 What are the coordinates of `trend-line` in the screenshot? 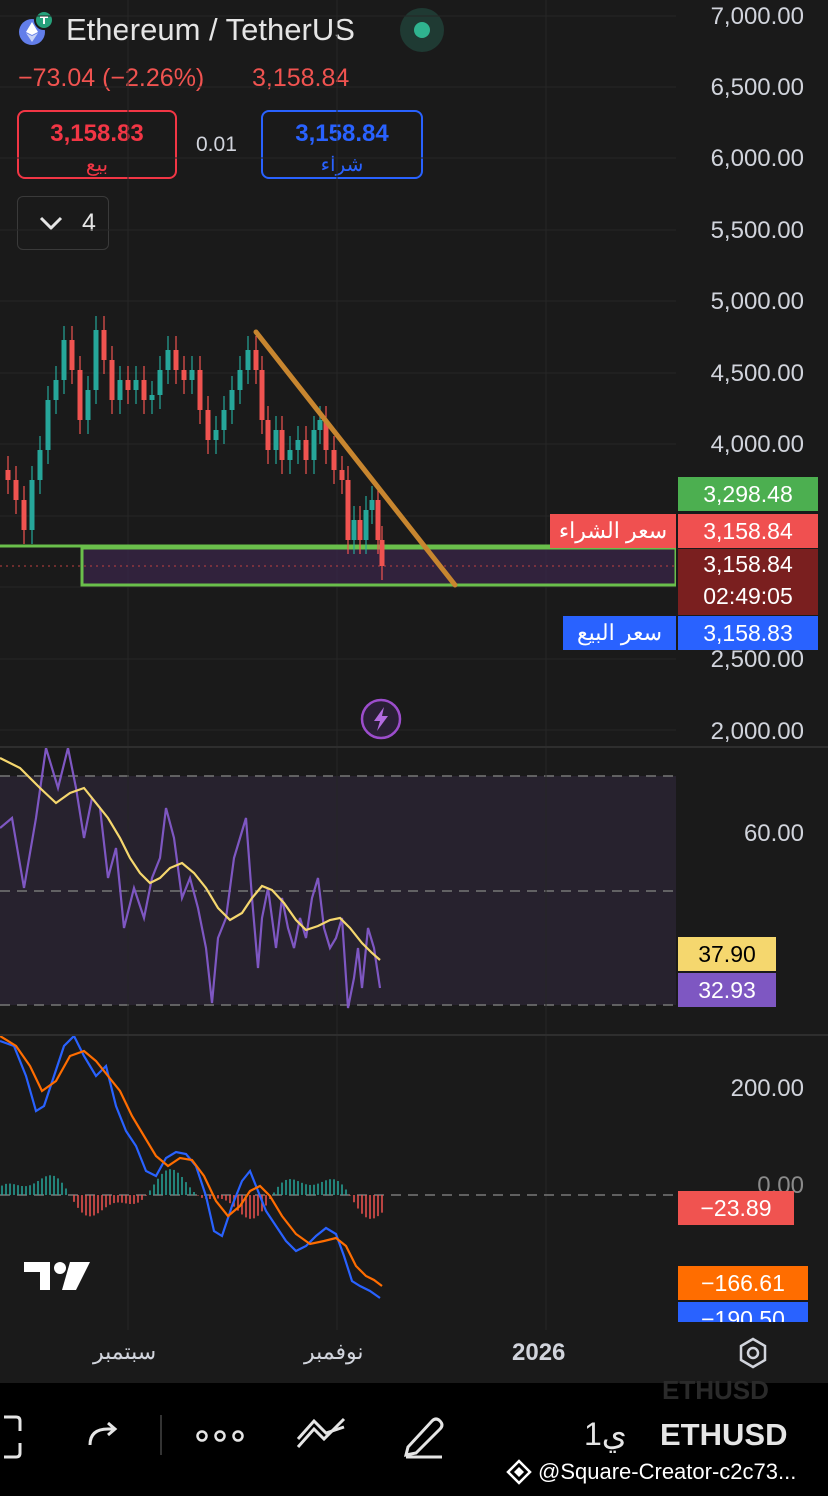 It's located at (355, 458).